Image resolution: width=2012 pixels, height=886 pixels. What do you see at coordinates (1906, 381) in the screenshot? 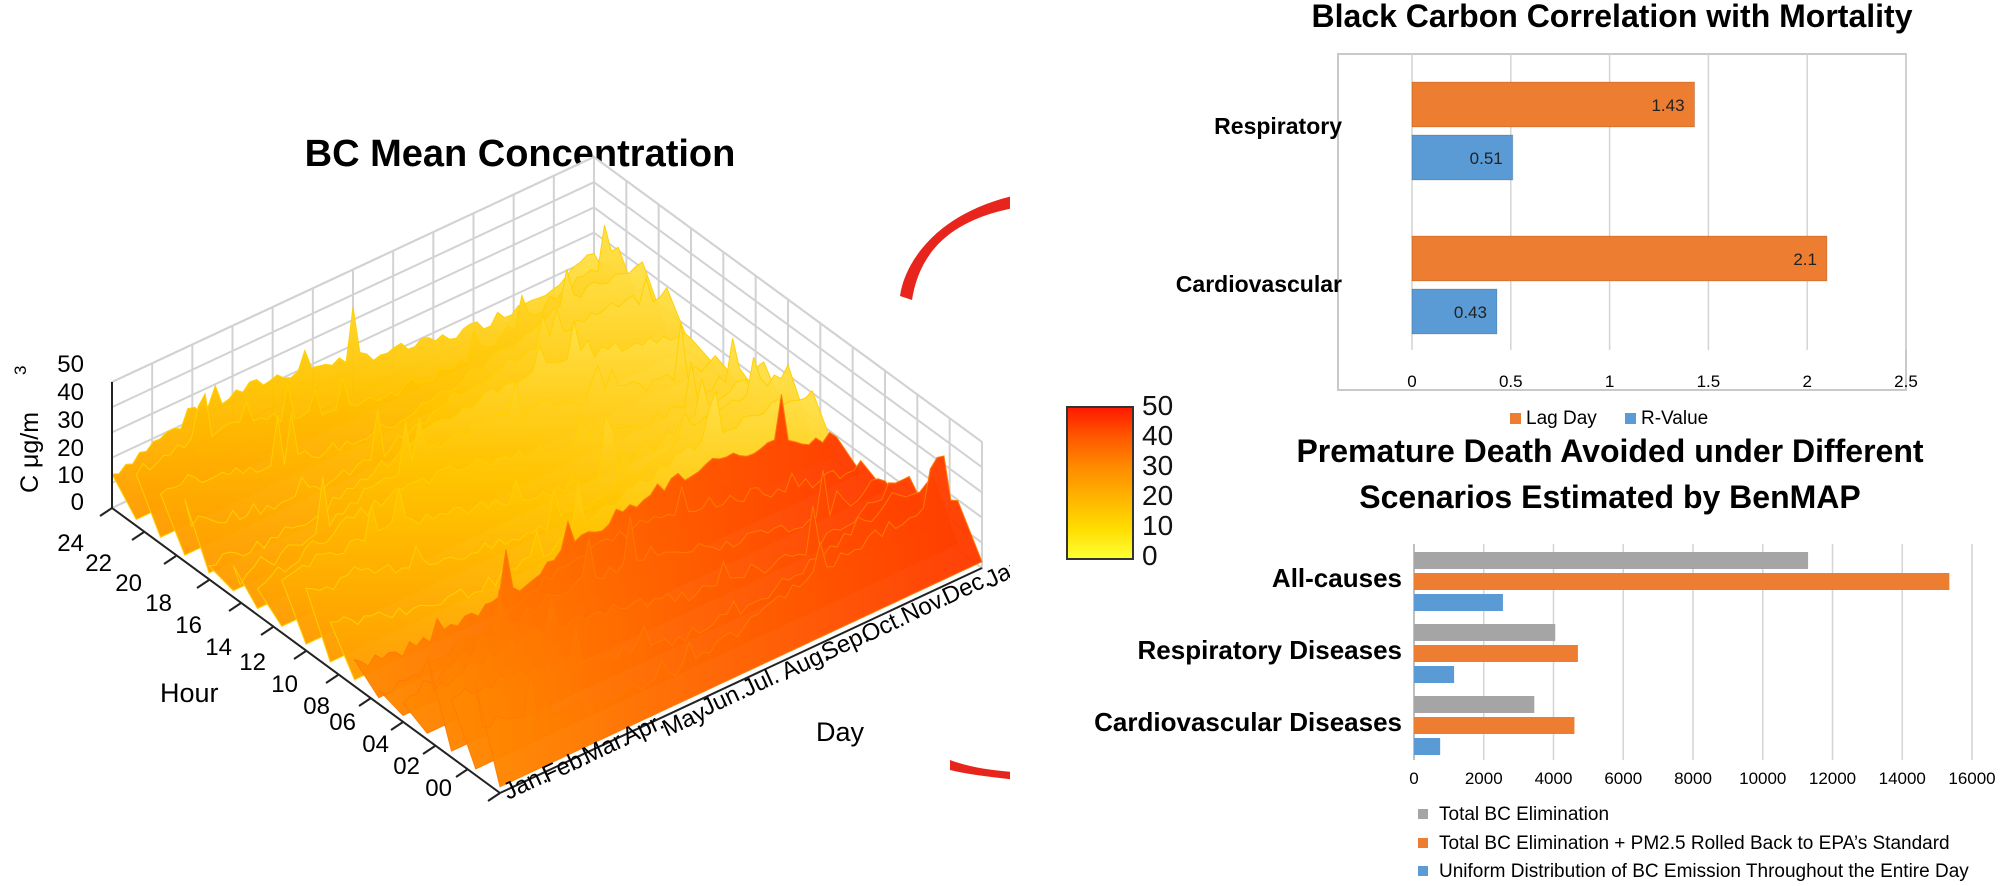
I see `x-tick-label: 2.5` at bounding box center [1906, 381].